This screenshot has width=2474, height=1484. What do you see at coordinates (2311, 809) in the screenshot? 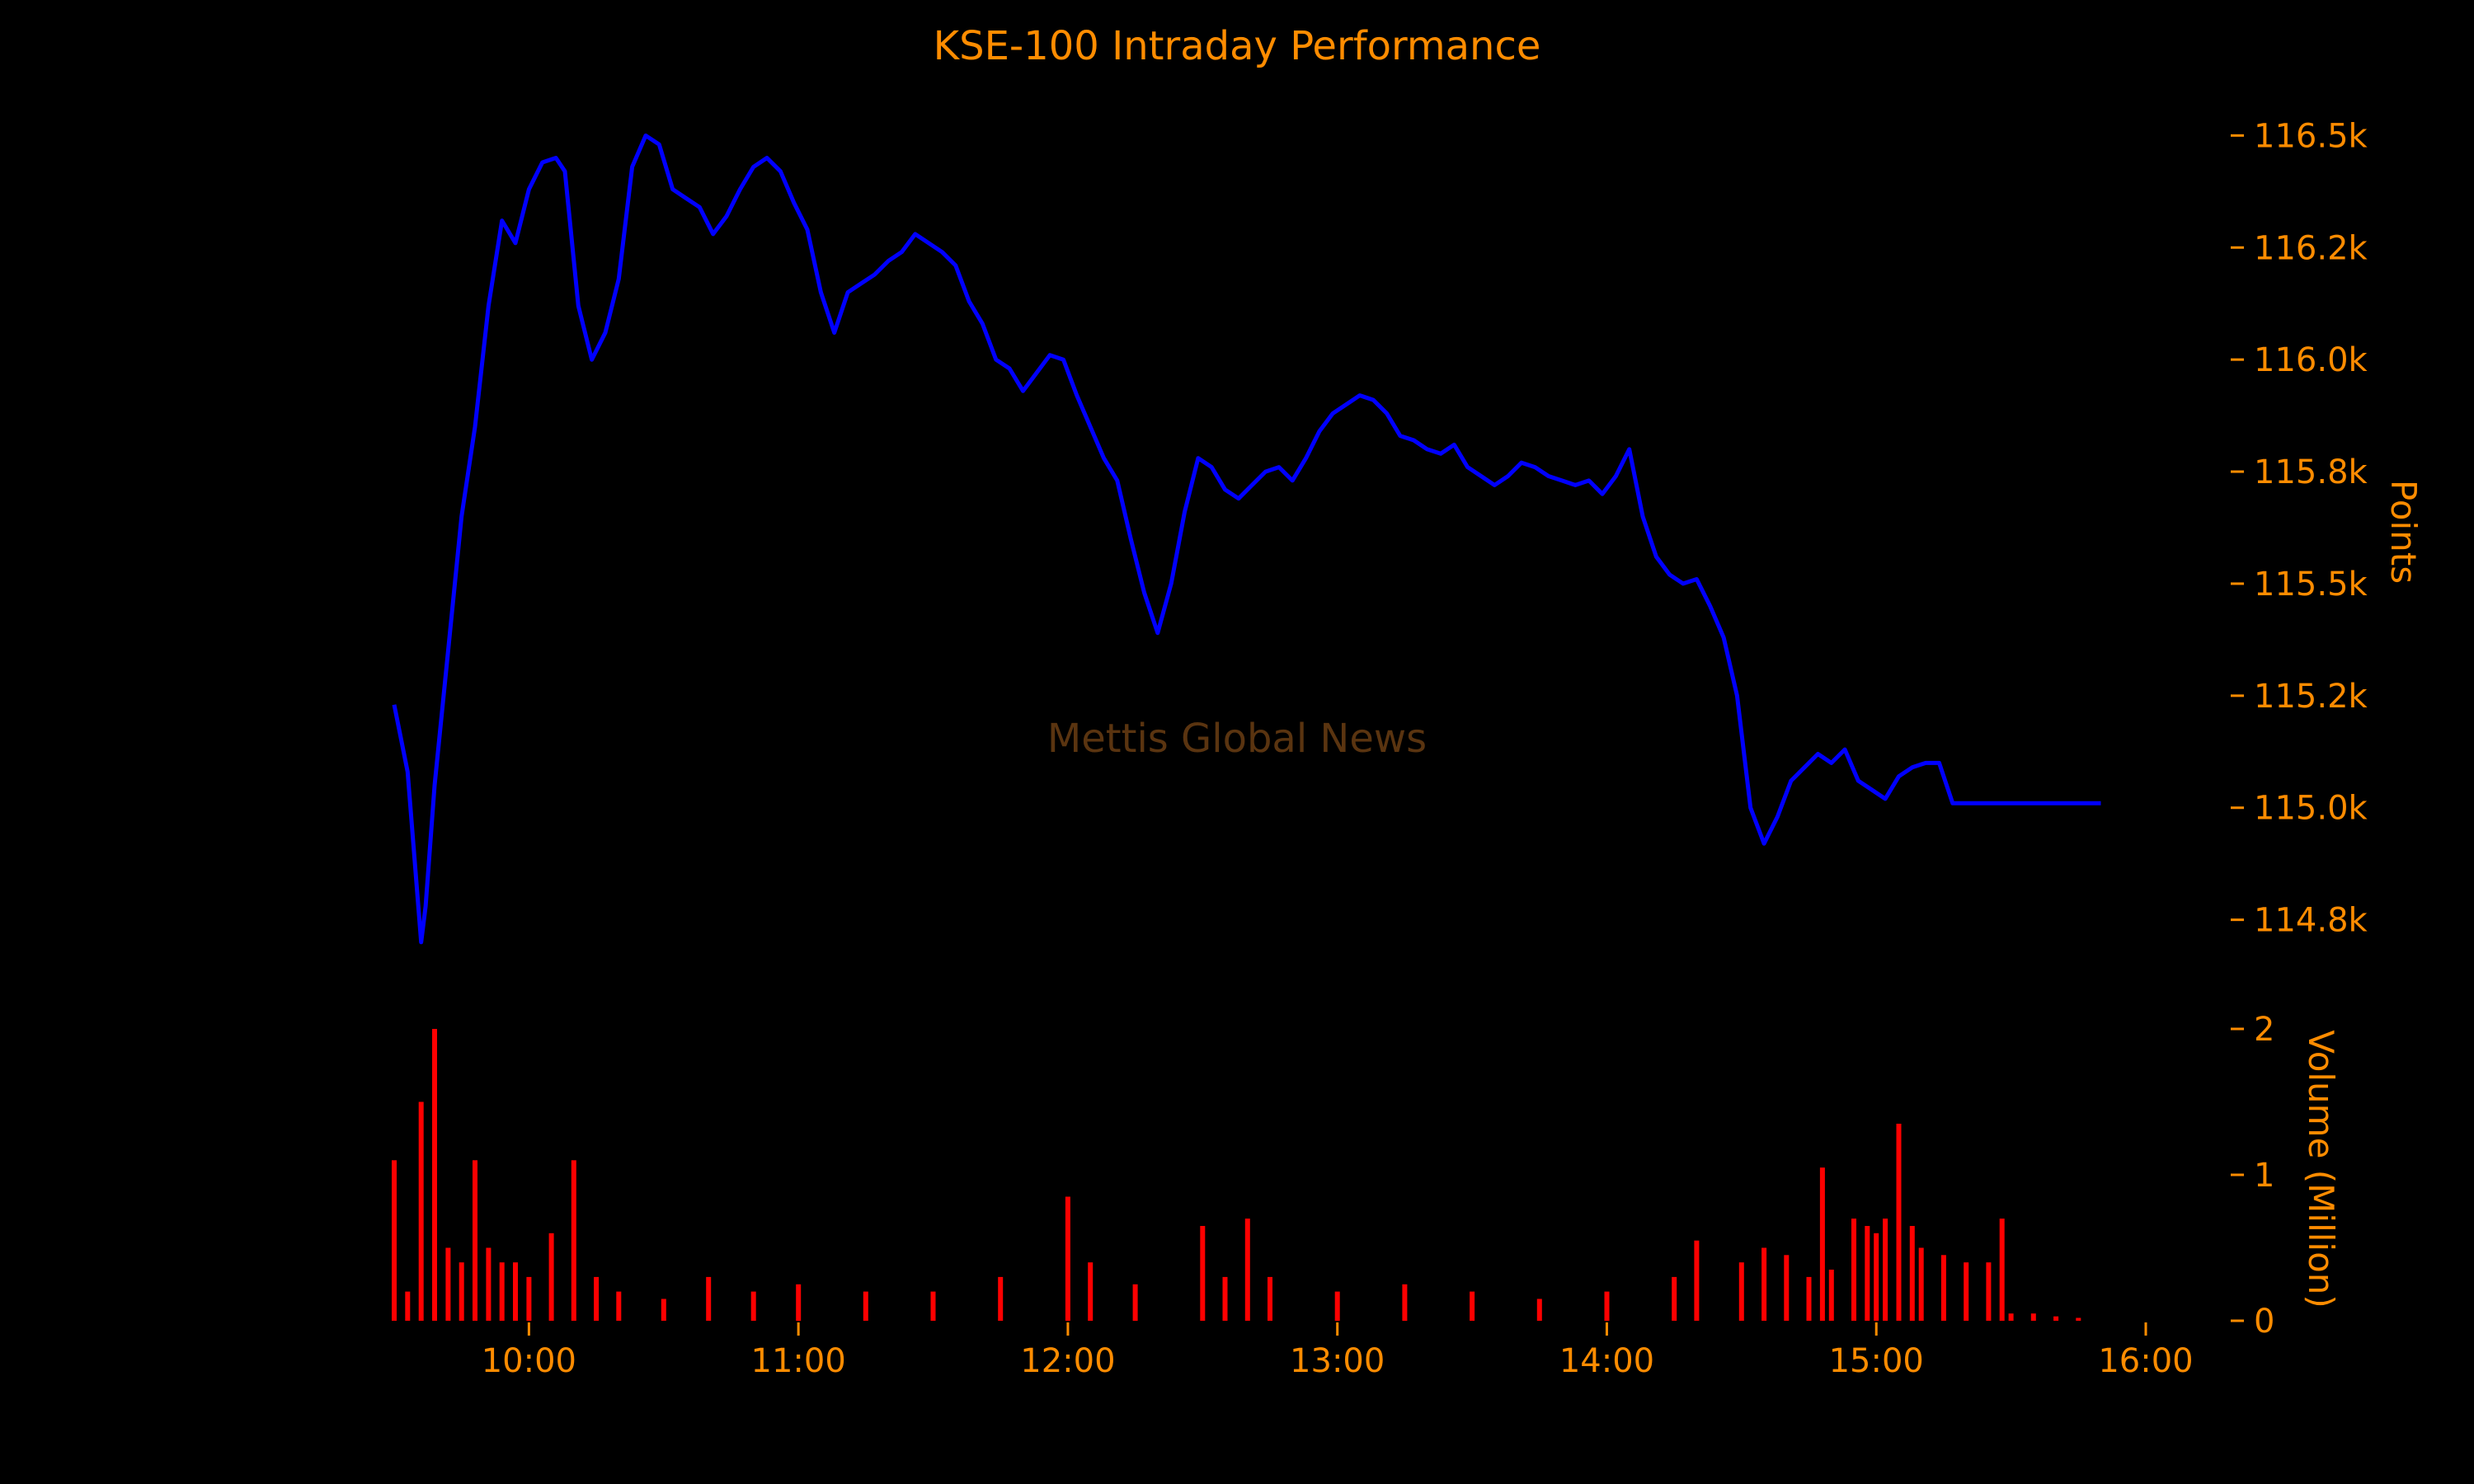
I see `price-y-tick-label: 115.0k` at bounding box center [2311, 809].